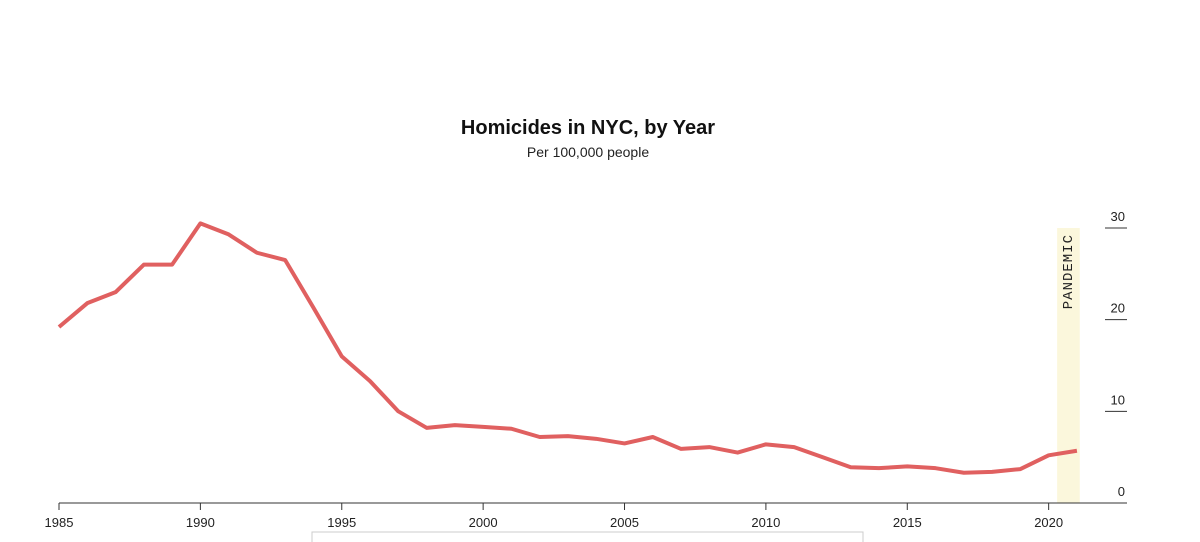  I want to click on y-tick-label: 30, so click(1118, 216).